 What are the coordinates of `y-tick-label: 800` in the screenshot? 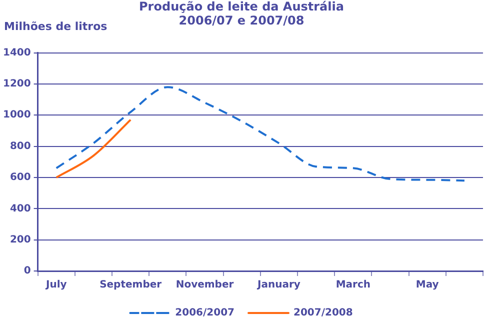 It's located at (20, 146).